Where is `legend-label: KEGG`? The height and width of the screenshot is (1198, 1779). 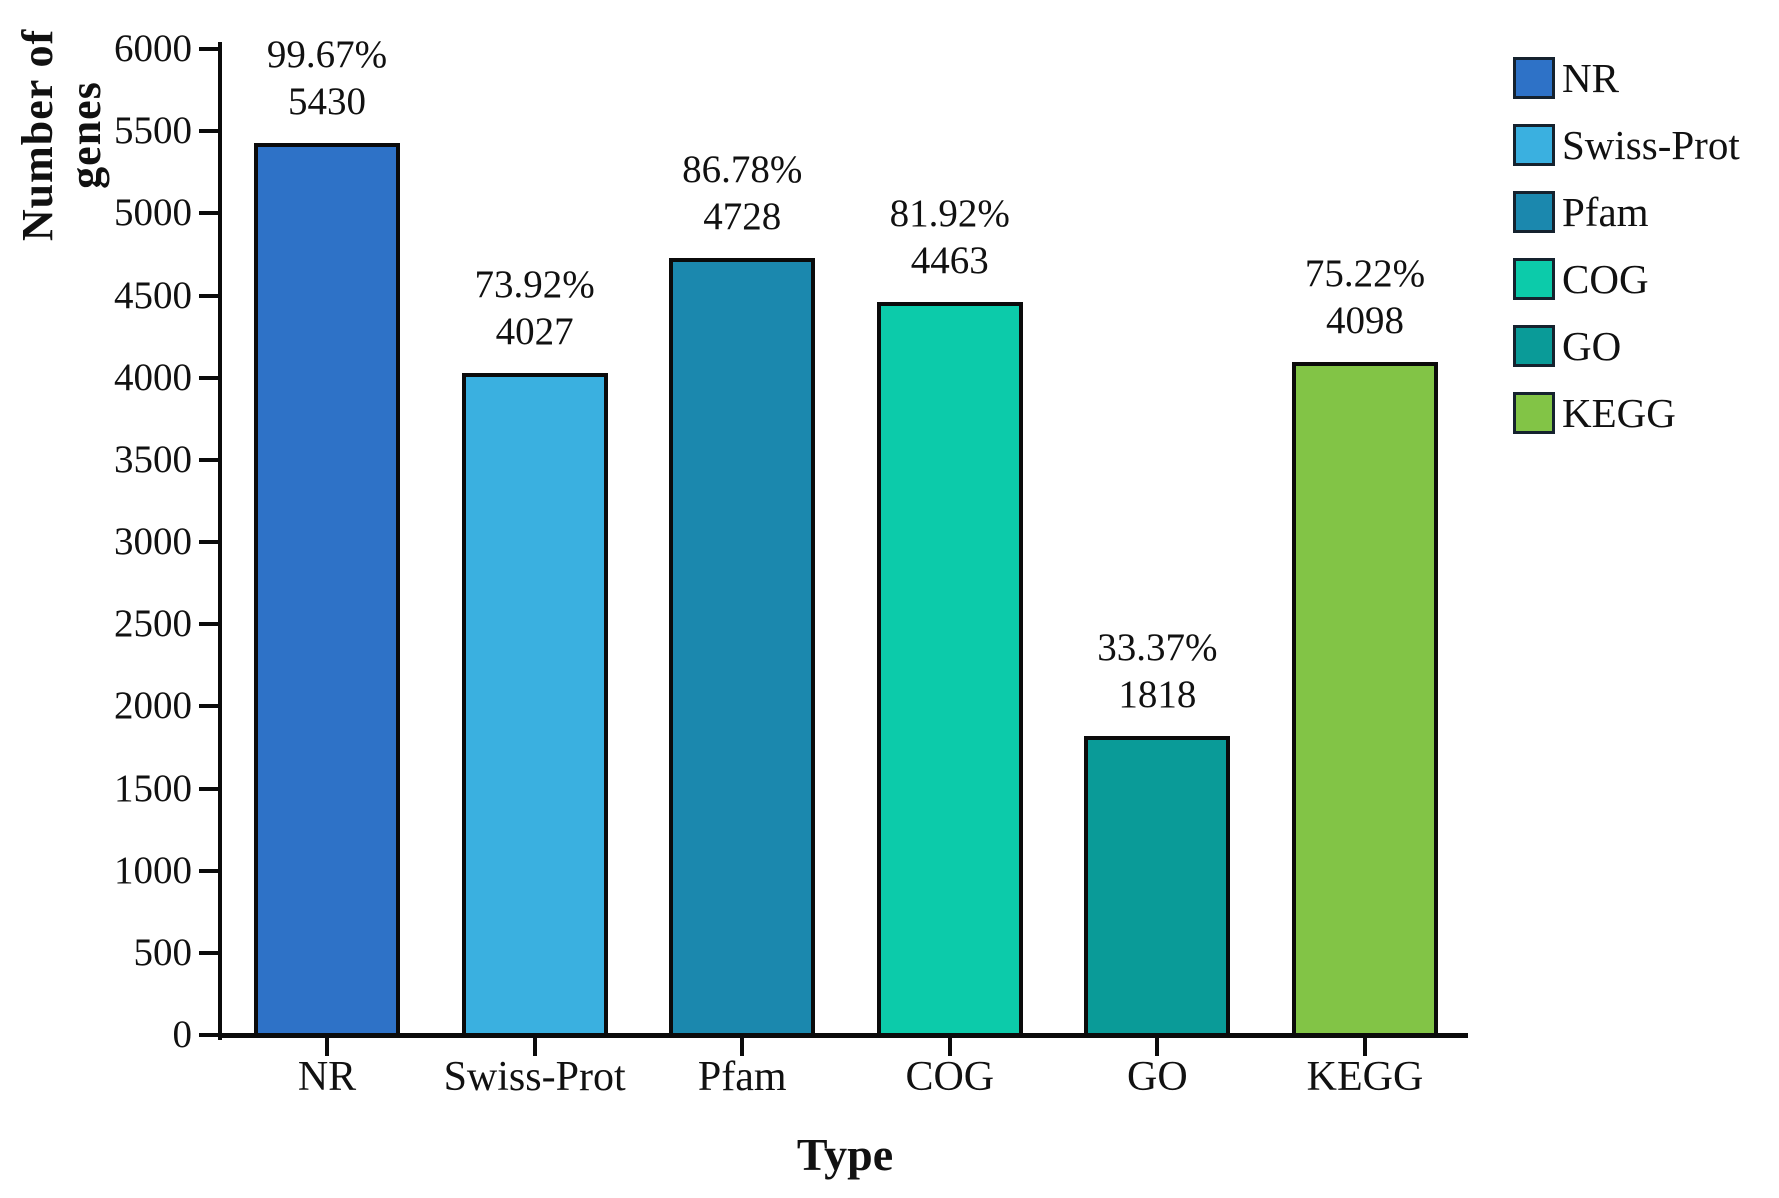 legend-label: KEGG is located at coordinates (1619, 413).